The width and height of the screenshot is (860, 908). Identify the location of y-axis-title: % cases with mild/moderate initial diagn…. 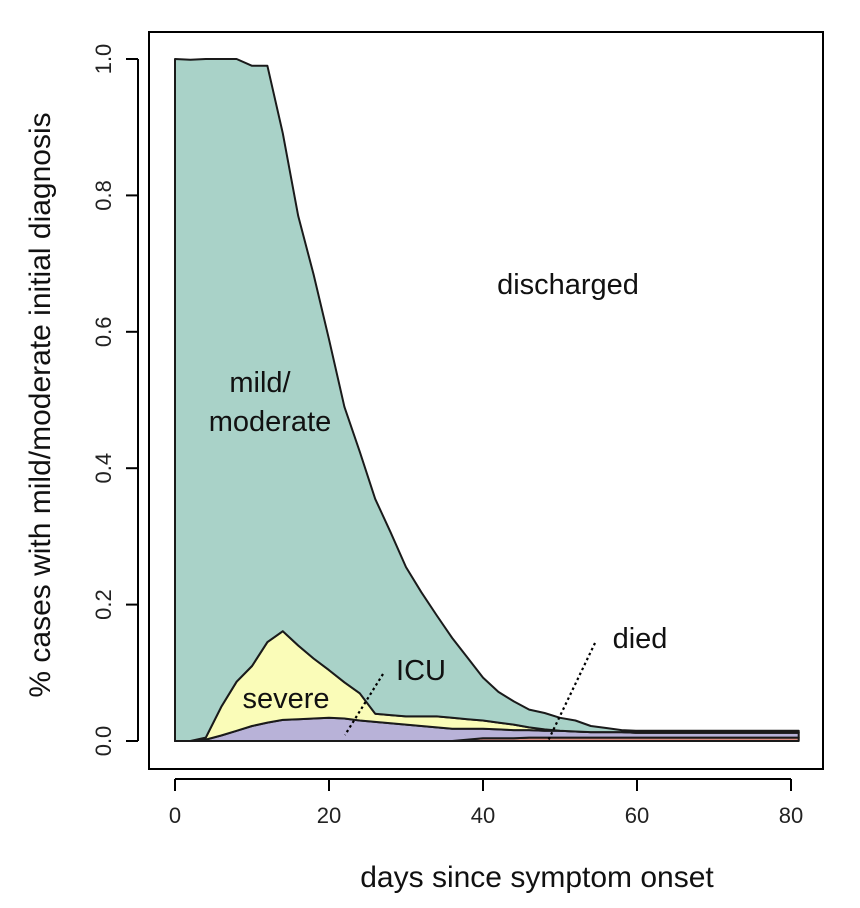
(40, 404).